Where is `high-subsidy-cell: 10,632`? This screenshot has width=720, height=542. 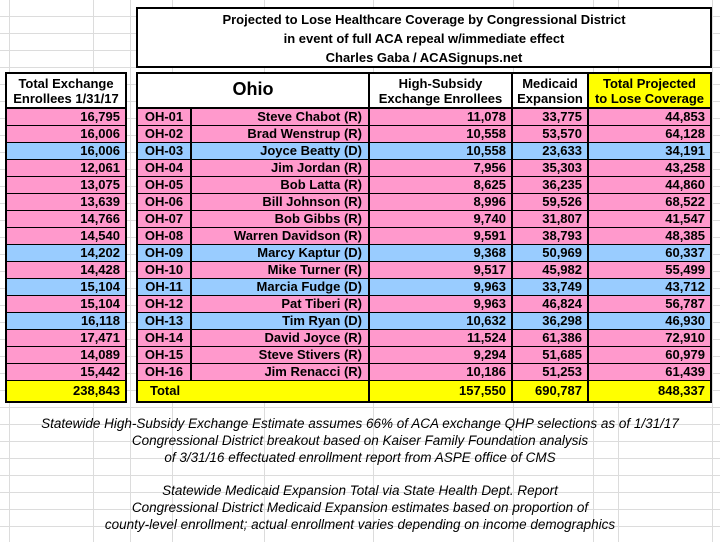
high-subsidy-cell: 10,632 is located at coordinates (441, 321).